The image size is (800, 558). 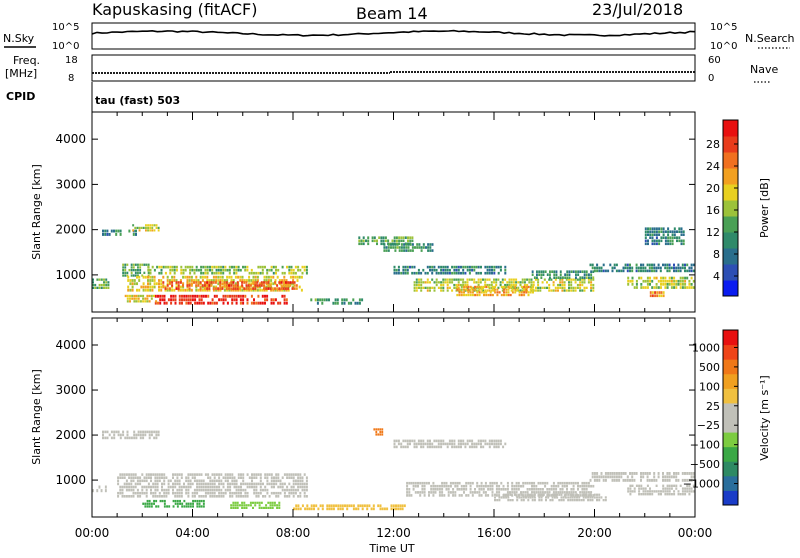 I want to click on power-colorbar-label: Power [dB], so click(x=764, y=208).